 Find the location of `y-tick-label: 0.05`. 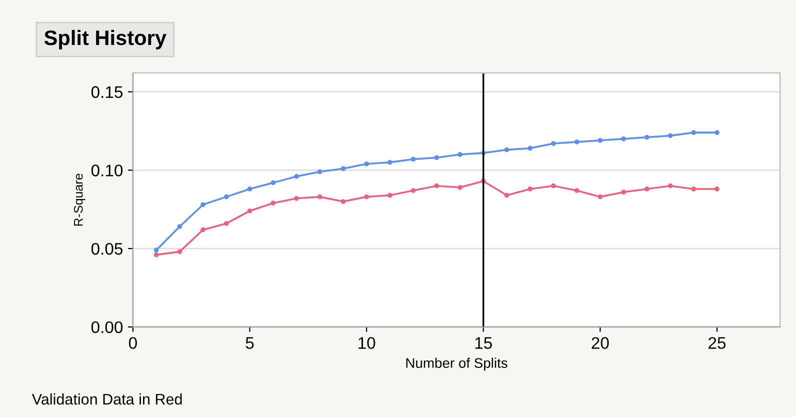

y-tick-label: 0.05 is located at coordinates (107, 248).